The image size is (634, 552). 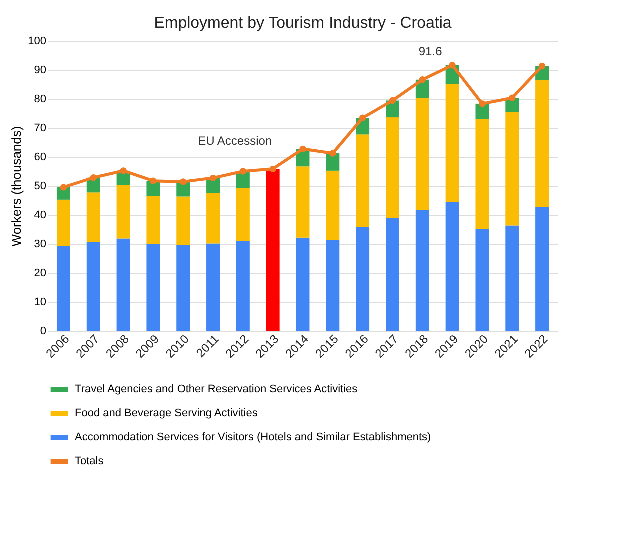 What do you see at coordinates (40, 274) in the screenshot?
I see `y-tick-label: 20` at bounding box center [40, 274].